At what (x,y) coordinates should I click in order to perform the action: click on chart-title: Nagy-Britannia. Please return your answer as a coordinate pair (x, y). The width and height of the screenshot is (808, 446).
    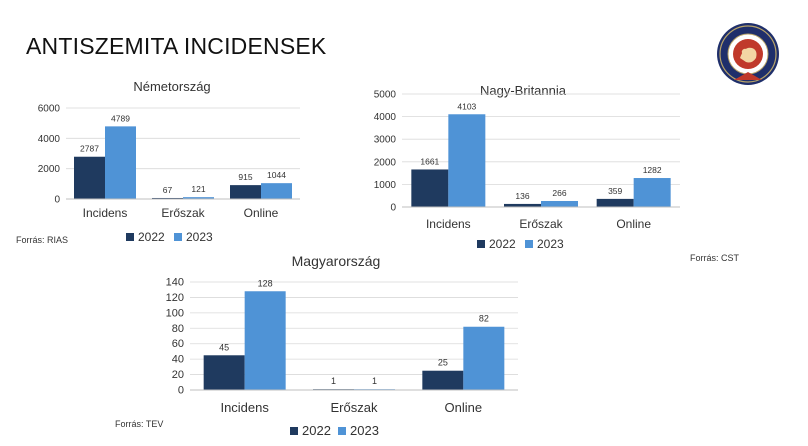
    Looking at the image, I should click on (523, 90).